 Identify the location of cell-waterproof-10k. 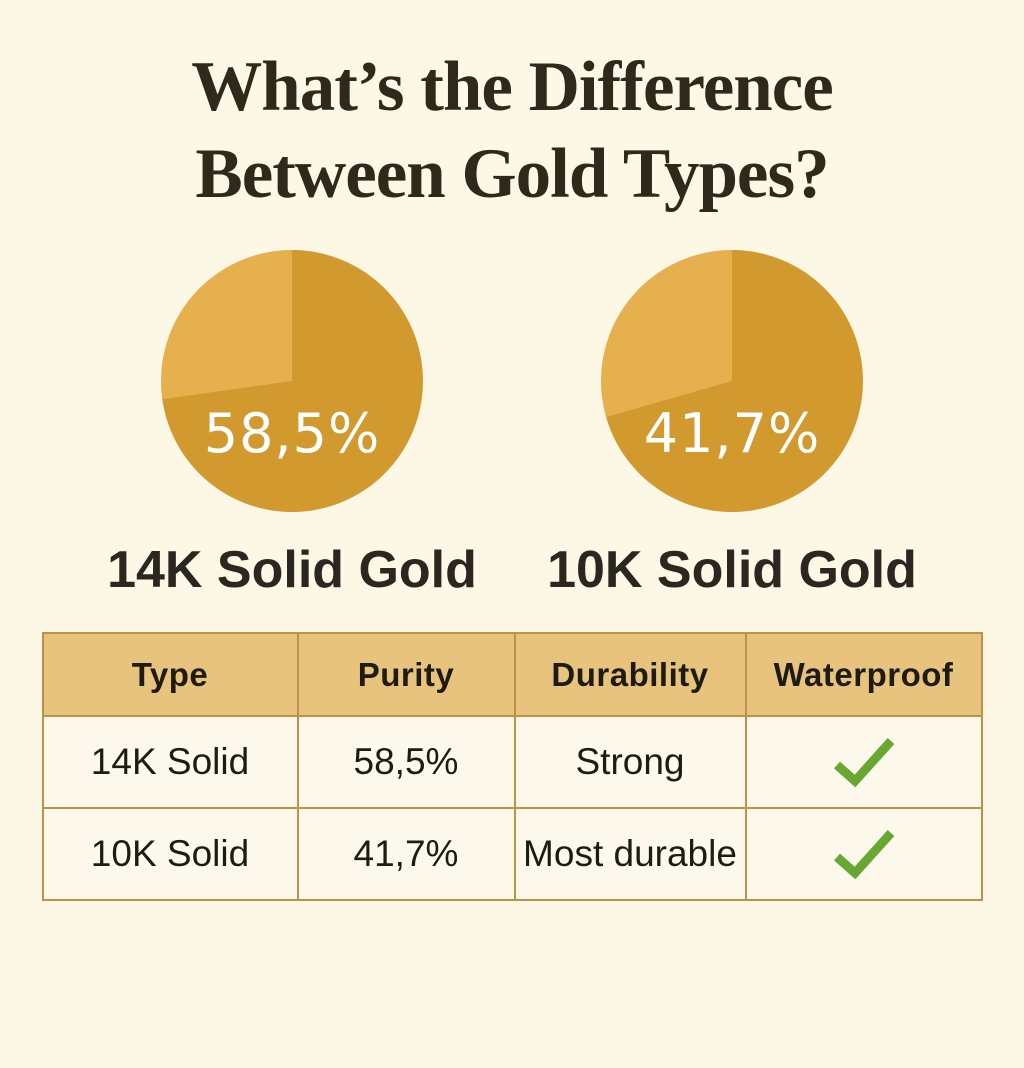
(863, 854).